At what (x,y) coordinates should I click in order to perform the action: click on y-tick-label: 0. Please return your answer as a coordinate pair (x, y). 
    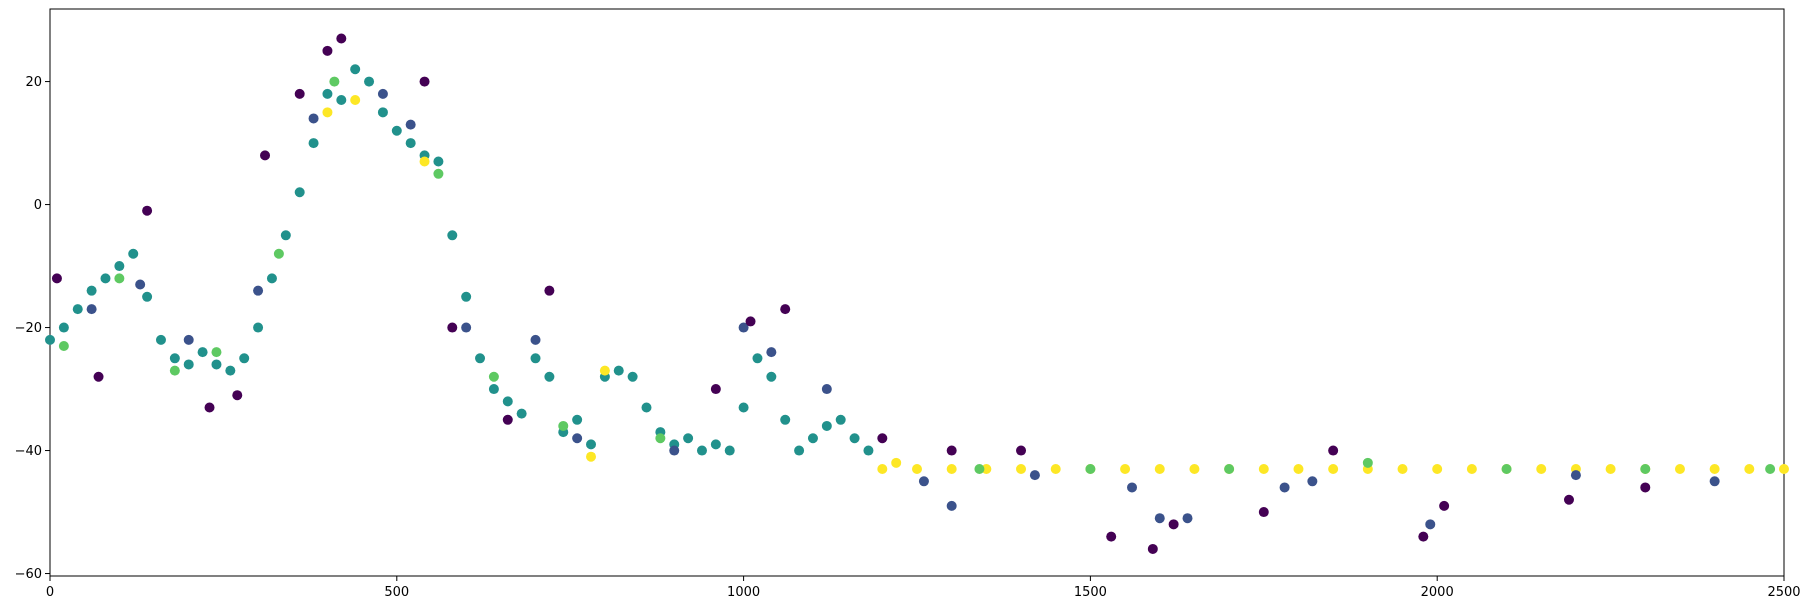
    Looking at the image, I should click on (38, 205).